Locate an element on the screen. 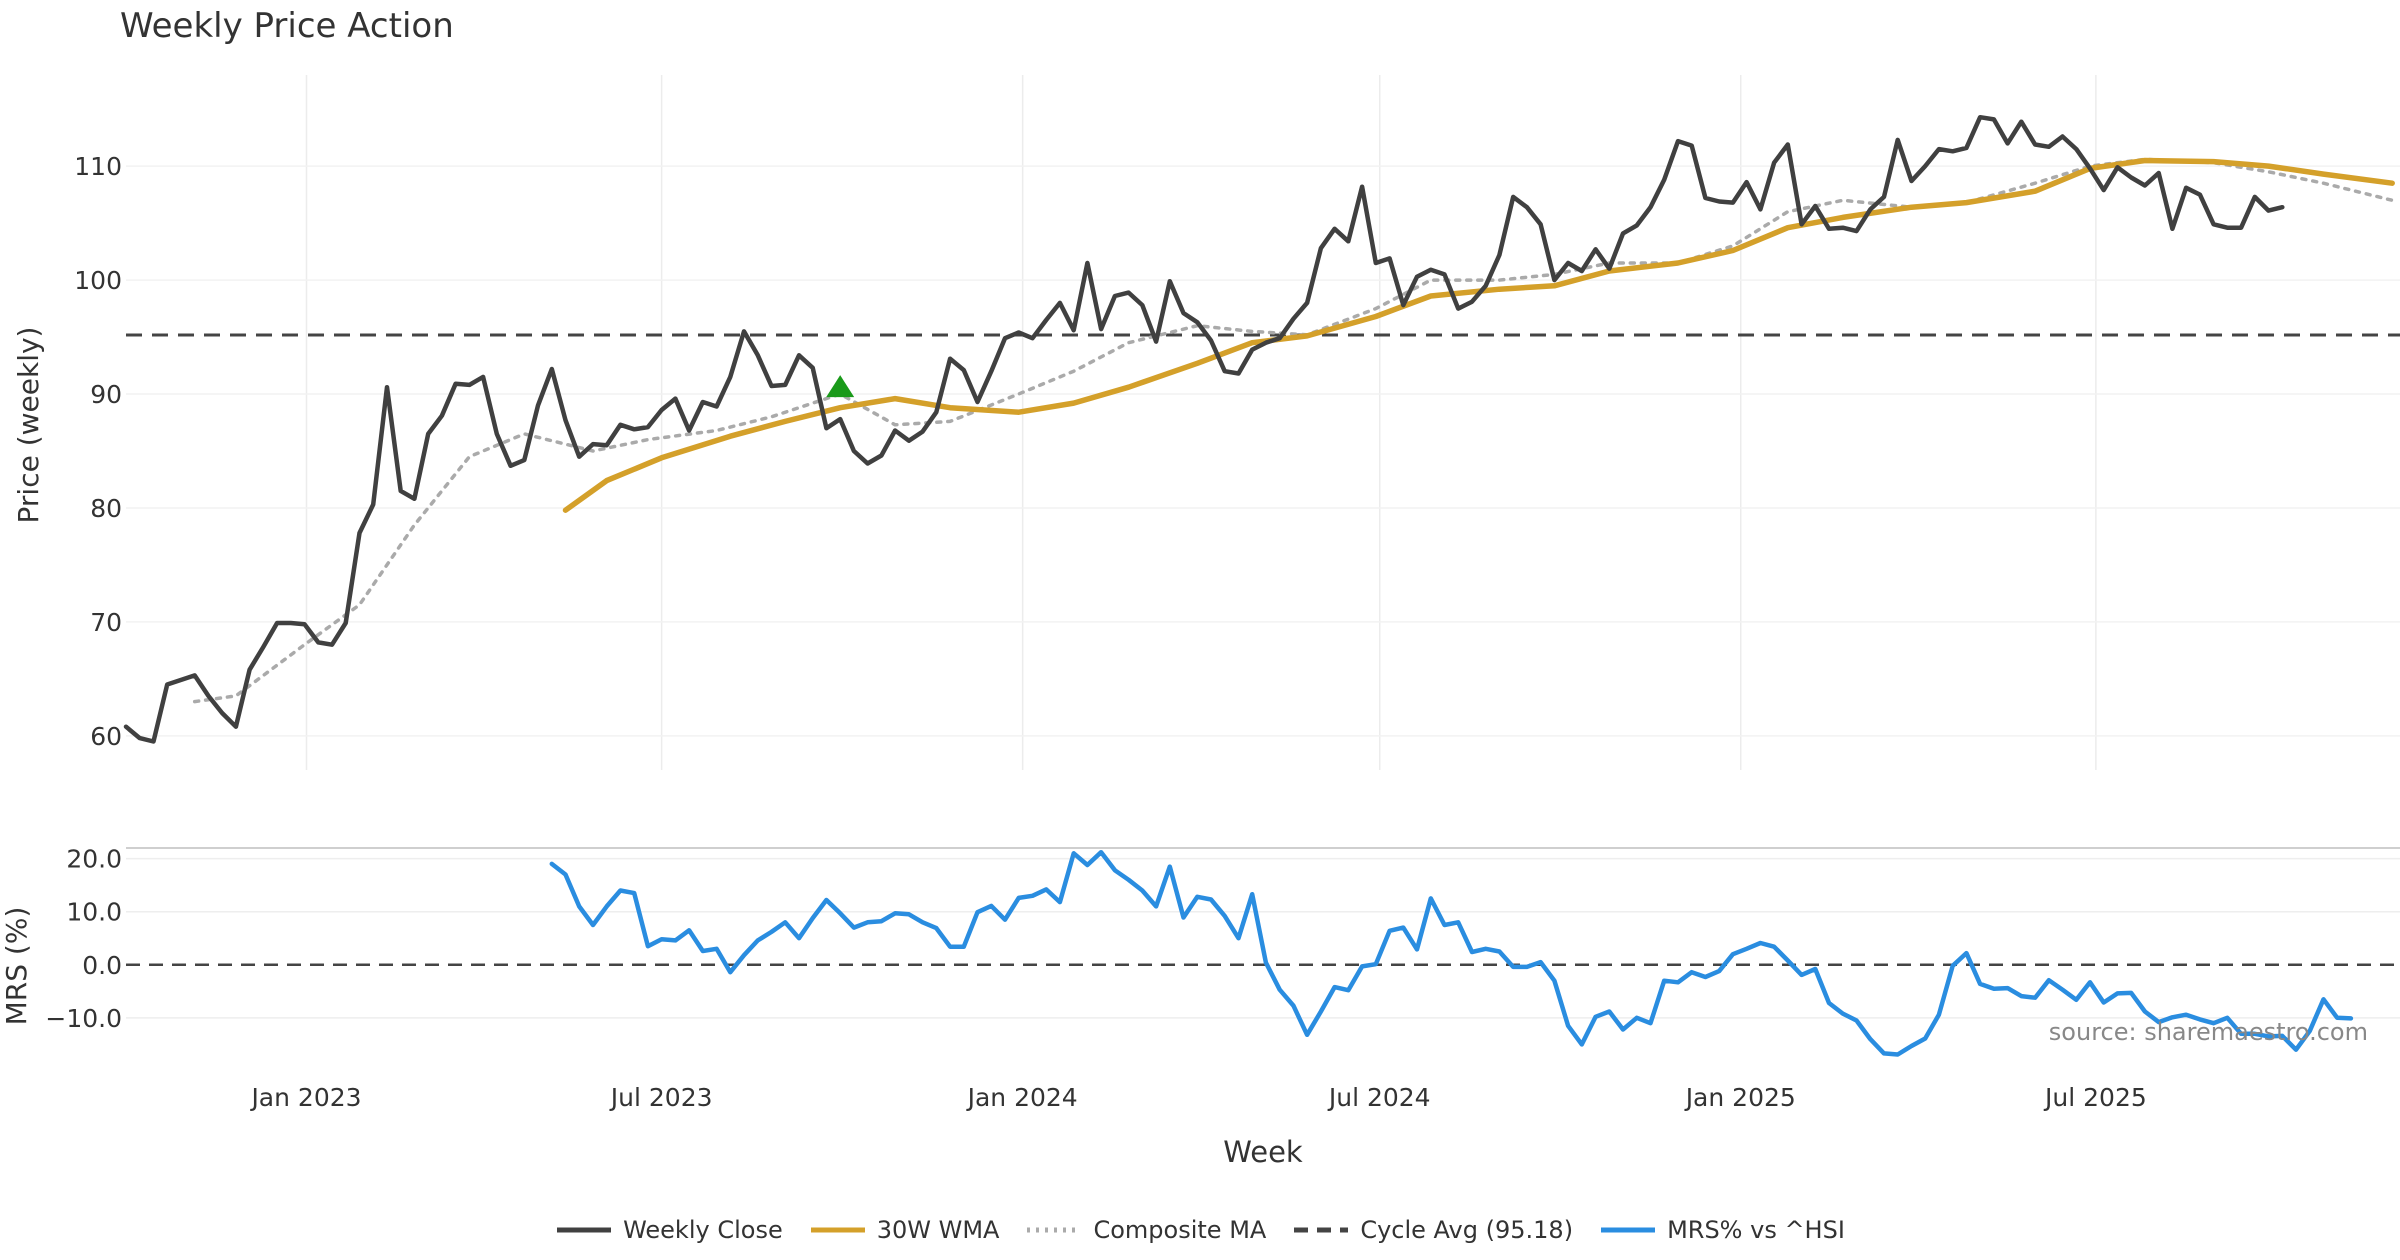 The image size is (2400, 1260). legend-item: MRS% vs ^HSI is located at coordinates (1722, 1230).